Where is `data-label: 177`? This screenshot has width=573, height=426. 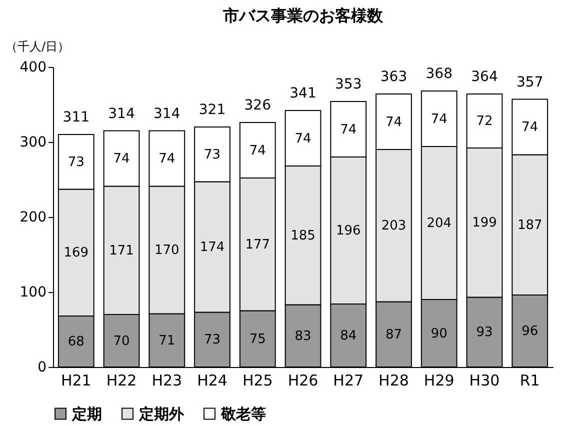
data-label: 177 is located at coordinates (257, 244).